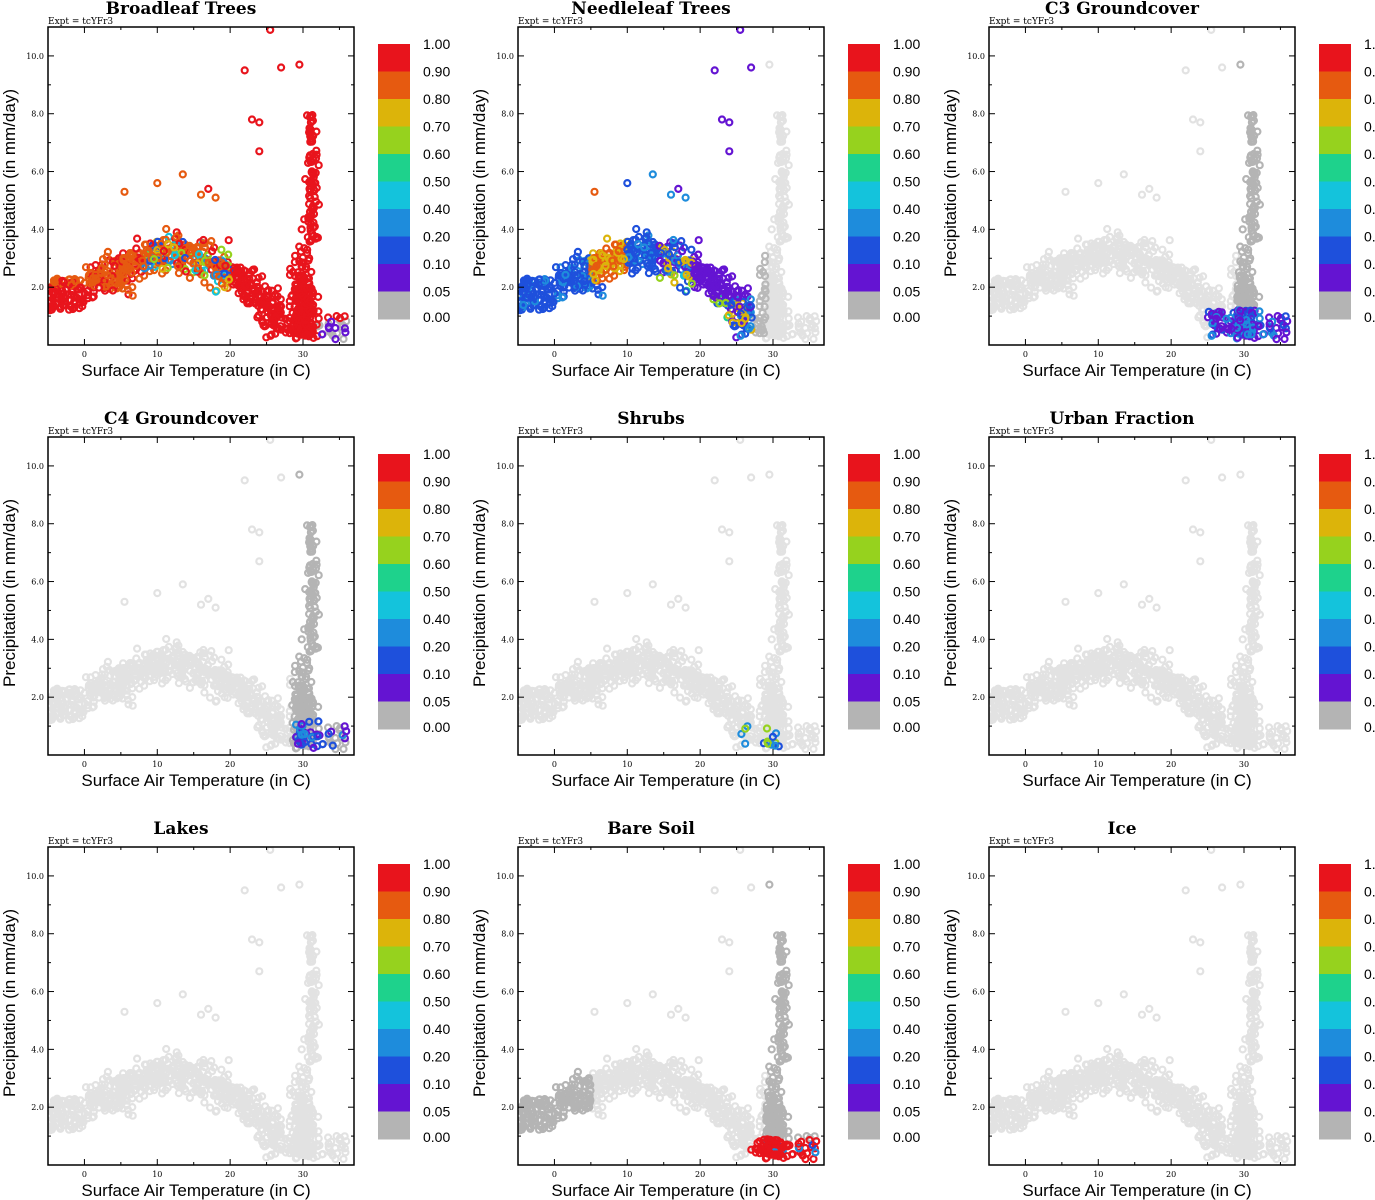 The image size is (1375, 1200). What do you see at coordinates (303, 354) in the screenshot?
I see `x-tick-label: 30` at bounding box center [303, 354].